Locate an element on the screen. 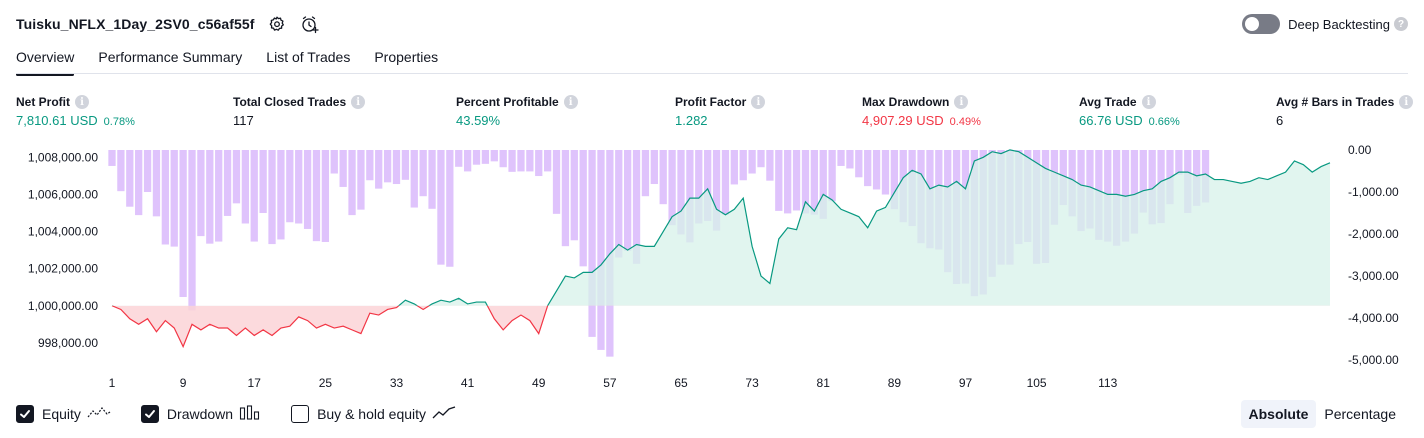  metric-percent: 0.49% is located at coordinates (965, 122).